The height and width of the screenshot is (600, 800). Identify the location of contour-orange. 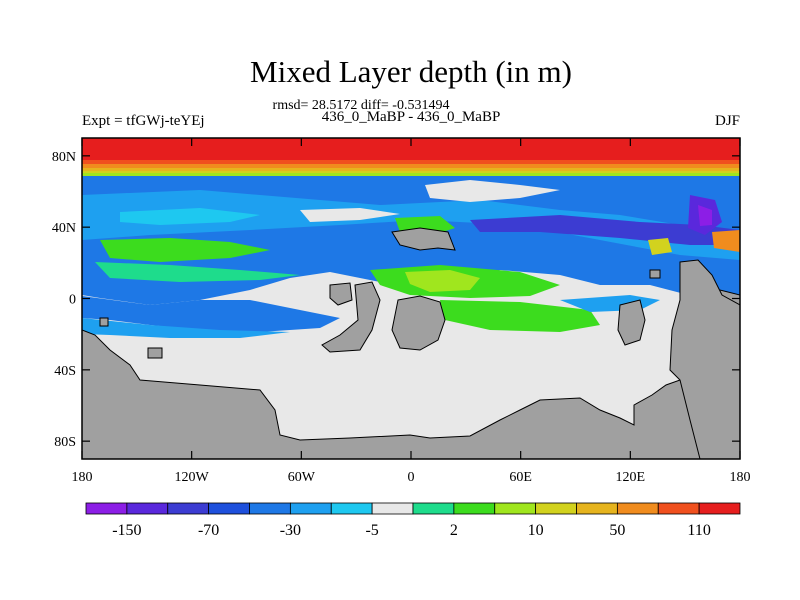
(411, 166).